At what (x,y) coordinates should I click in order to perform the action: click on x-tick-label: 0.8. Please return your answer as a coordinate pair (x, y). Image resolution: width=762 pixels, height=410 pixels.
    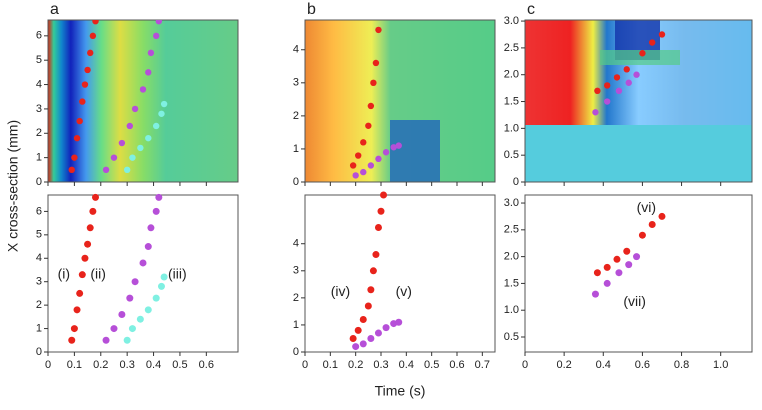
    Looking at the image, I should click on (681, 365).